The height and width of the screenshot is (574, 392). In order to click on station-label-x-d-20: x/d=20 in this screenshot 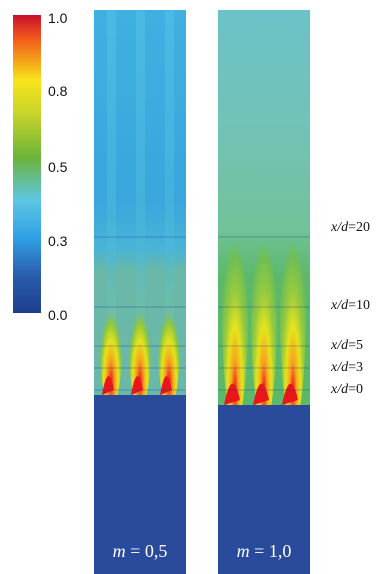, I will do `click(350, 228)`.